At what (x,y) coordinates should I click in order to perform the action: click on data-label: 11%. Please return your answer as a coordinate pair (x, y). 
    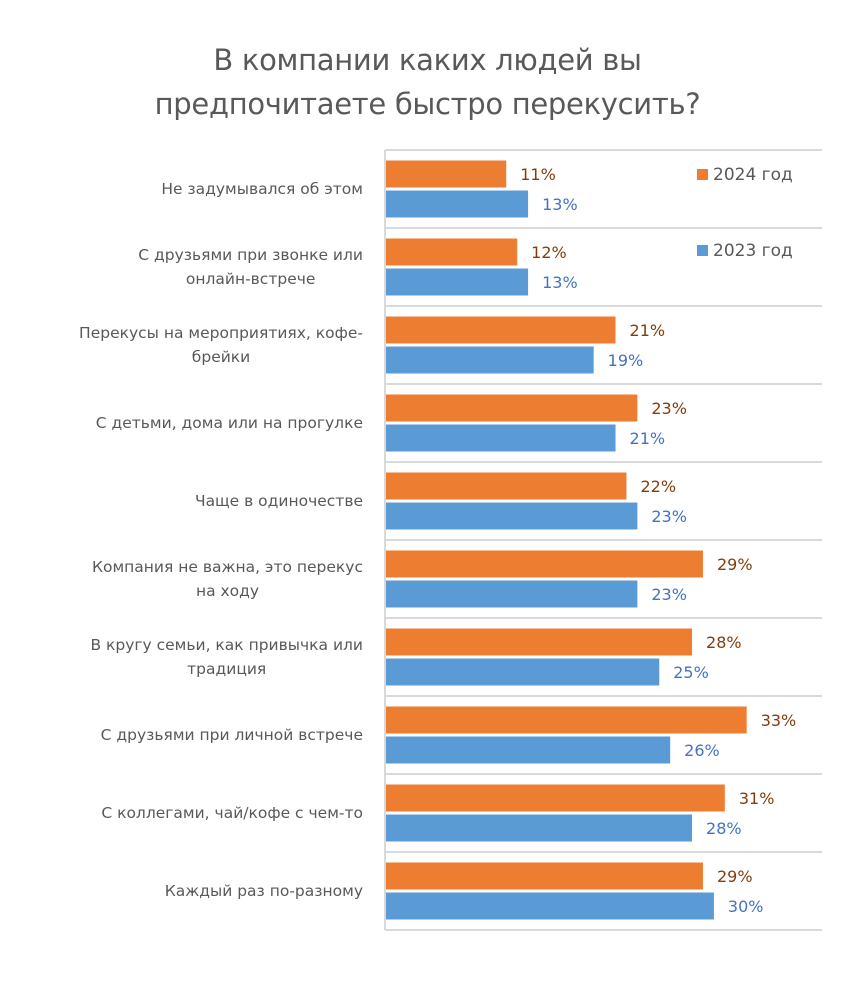
    Looking at the image, I should click on (538, 174).